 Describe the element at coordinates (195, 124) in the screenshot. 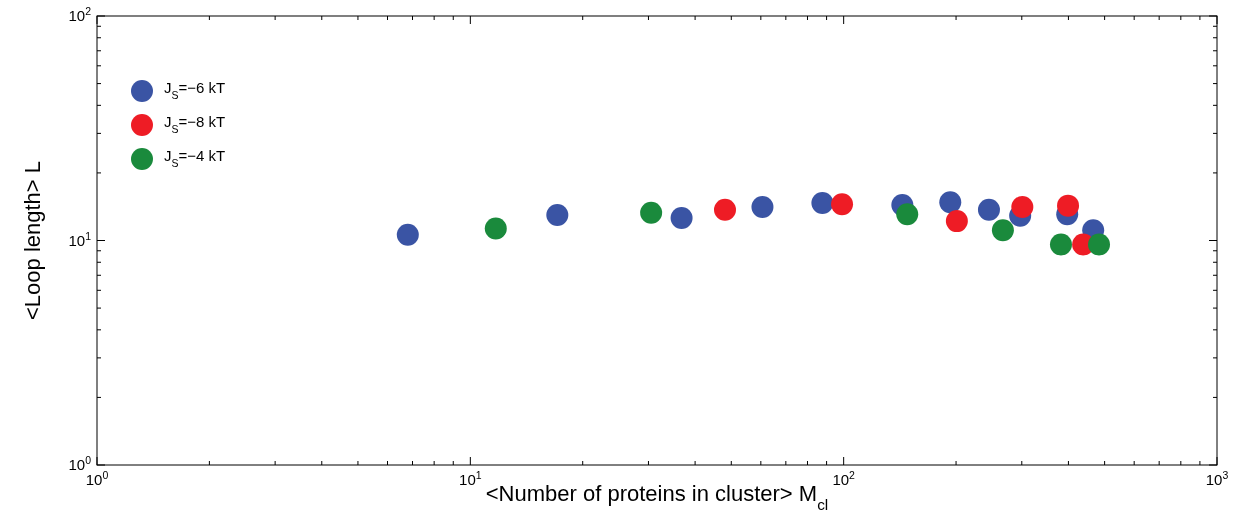

I see `legend-label: J$_{S}$=−8 kT` at that location.